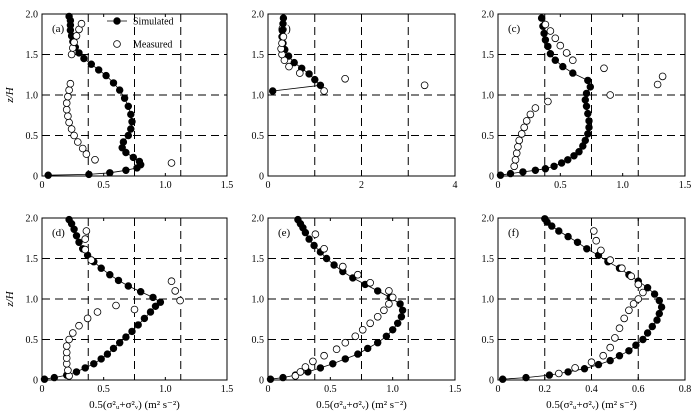 Image resolution: width=698 pixels, height=420 pixels. Describe the element at coordinates (140, 34) in the screenshot. I see `legend: Simulated Measured` at that location.